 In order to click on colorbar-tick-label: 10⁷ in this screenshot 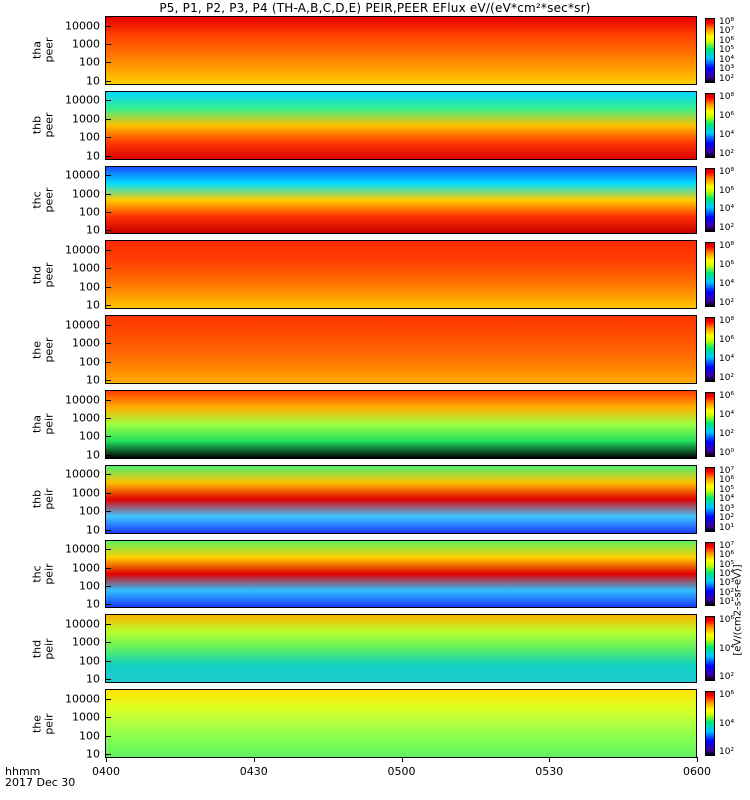, I will do `click(727, 470)`.